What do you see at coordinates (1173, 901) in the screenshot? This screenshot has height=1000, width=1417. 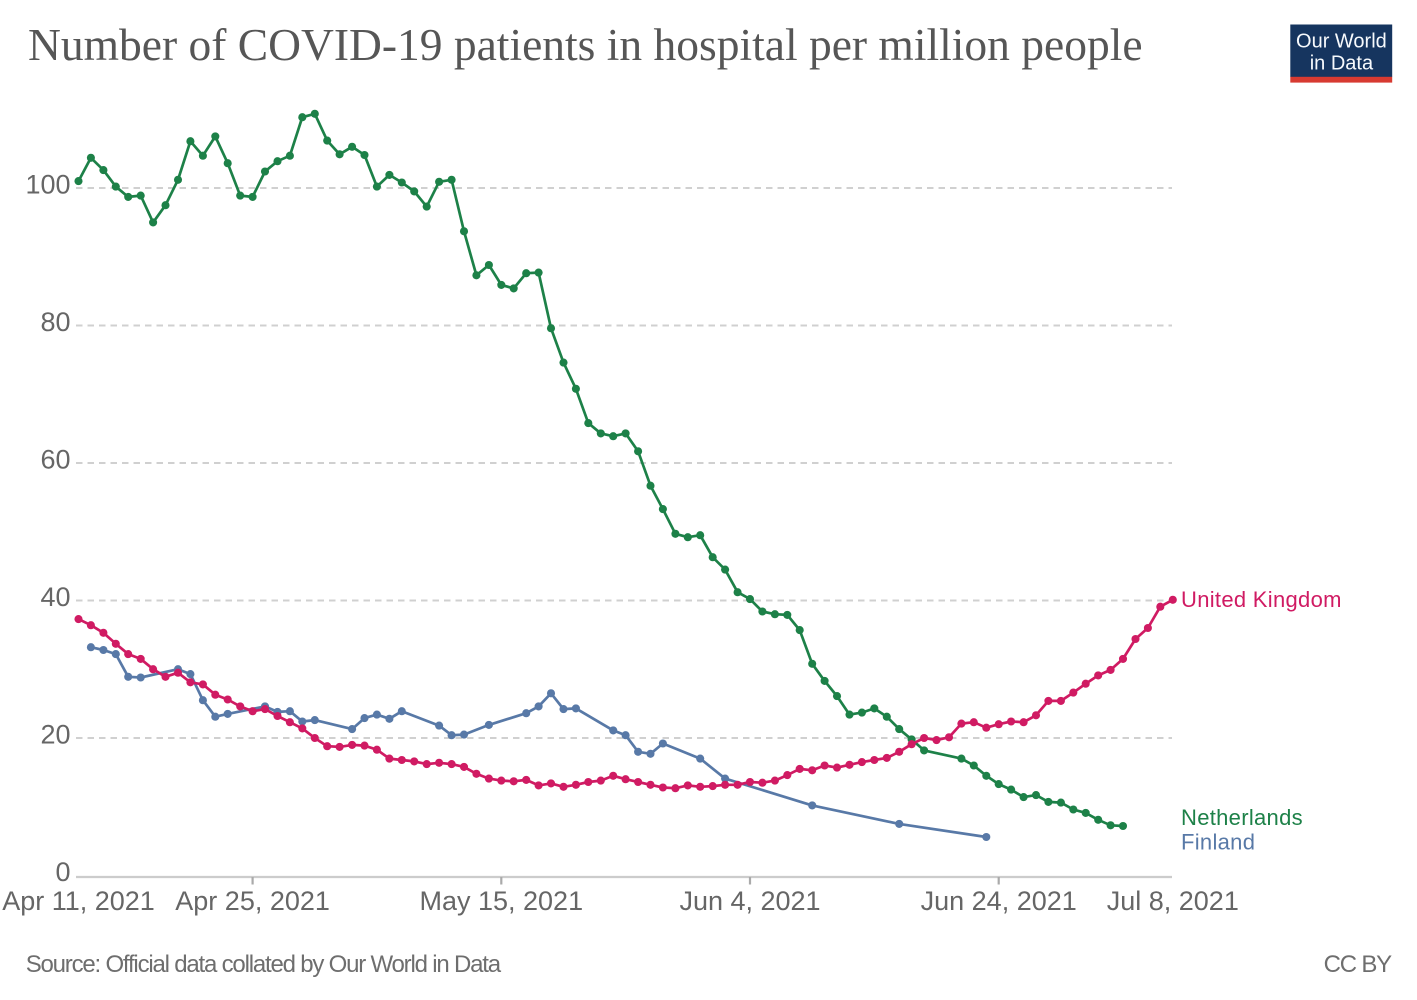 I see `svg-text: Jul 8, 2021` at bounding box center [1173, 901].